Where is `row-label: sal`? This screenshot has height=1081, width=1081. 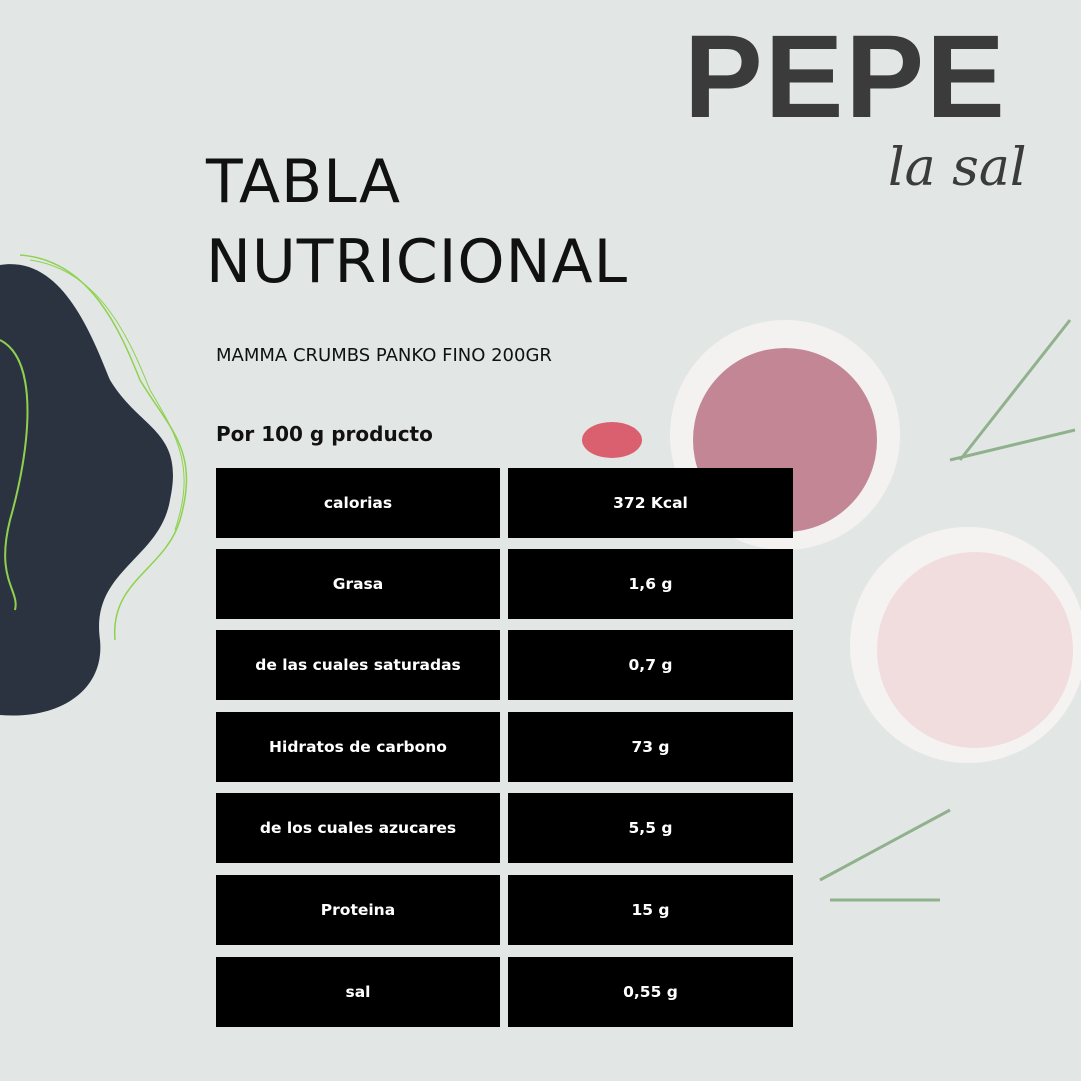
row-label: sal is located at coordinates (358, 992).